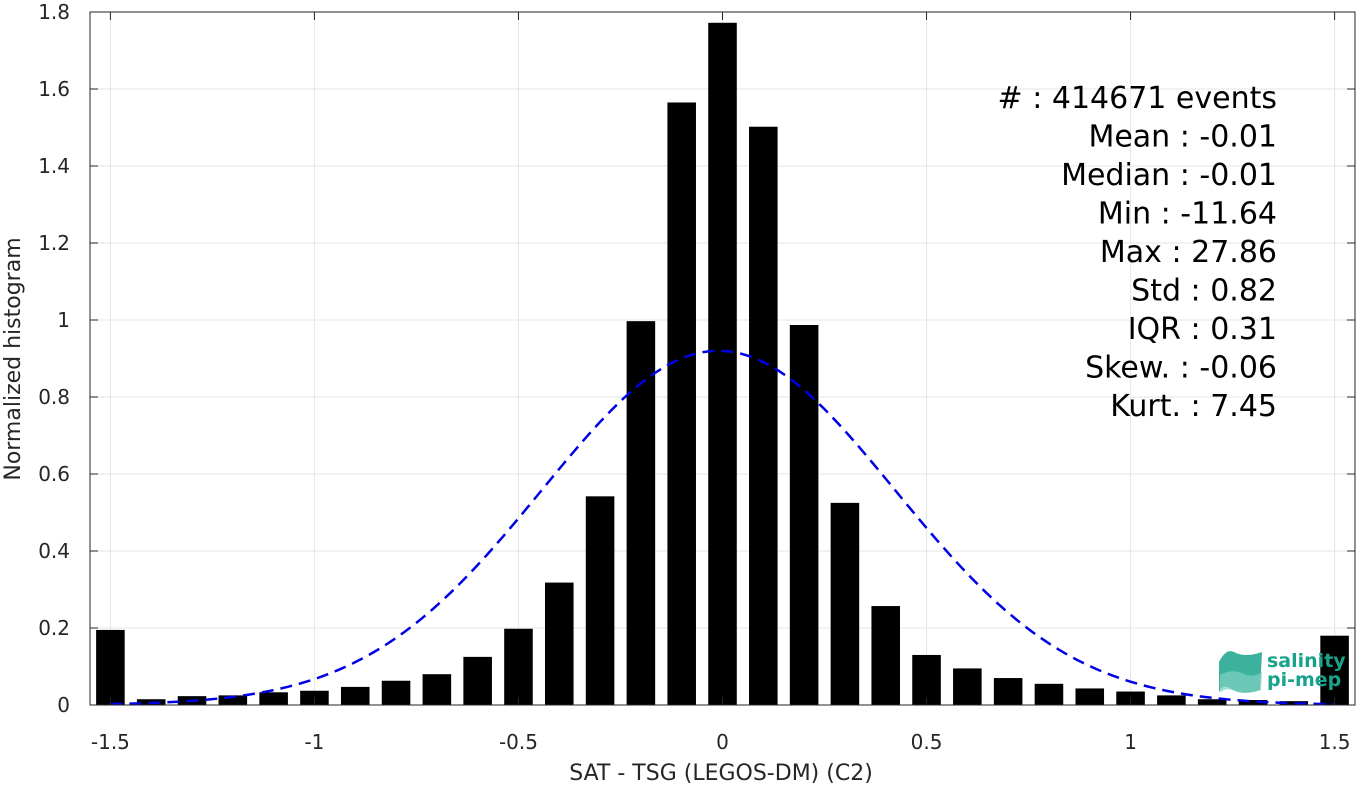 Image resolution: width=1367 pixels, height=785 pixels. I want to click on y-tick-label: 0.6, so click(54, 474).